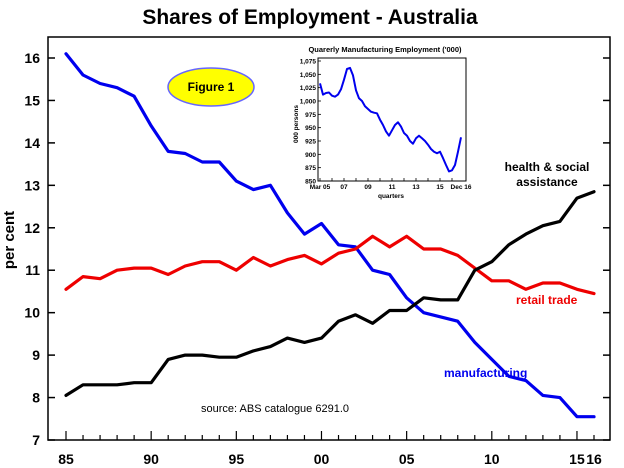  I want to click on x-tick-label: 95, so click(237, 459).